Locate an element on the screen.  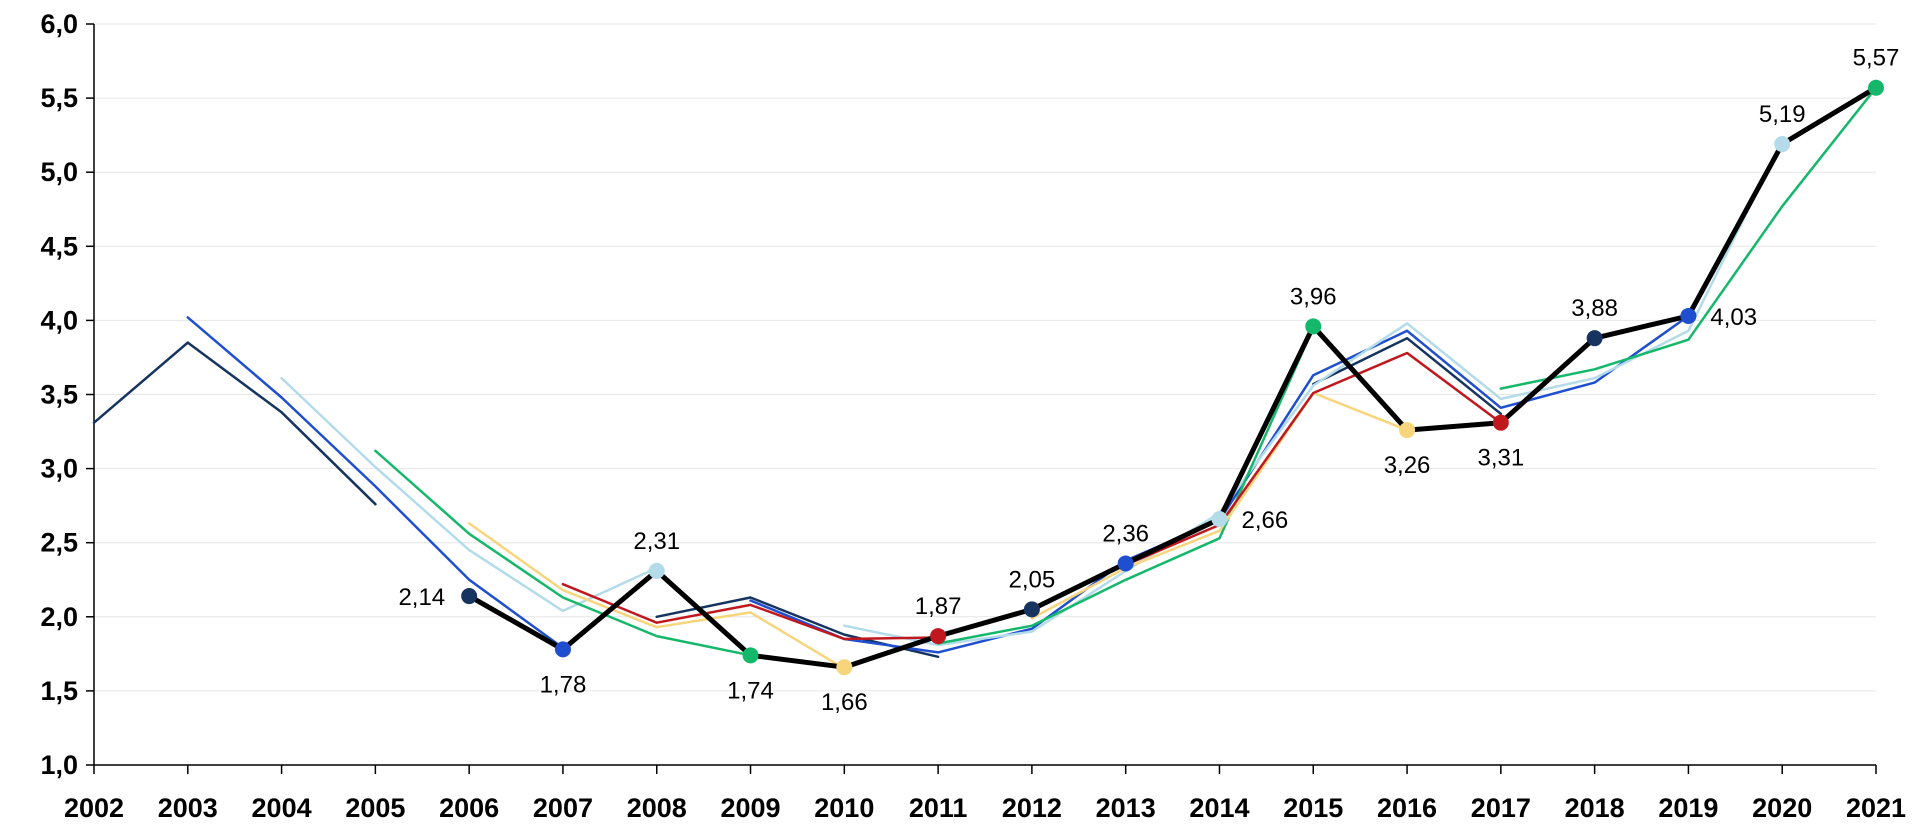
x-tick-label: 2007 is located at coordinates (563, 808).